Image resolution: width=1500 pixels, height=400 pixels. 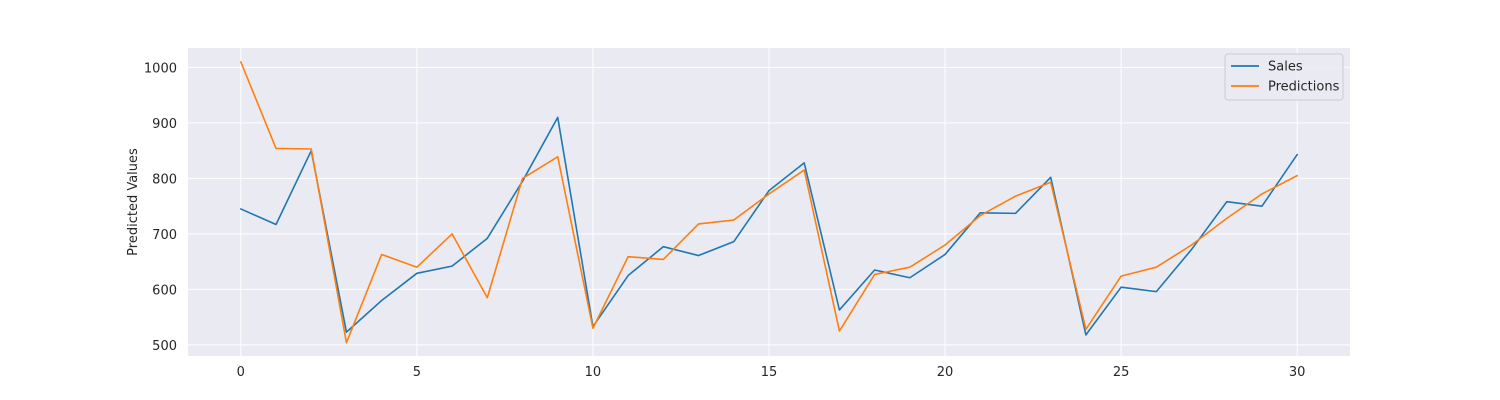 I want to click on x-tick-label: 15, so click(x=769, y=372).